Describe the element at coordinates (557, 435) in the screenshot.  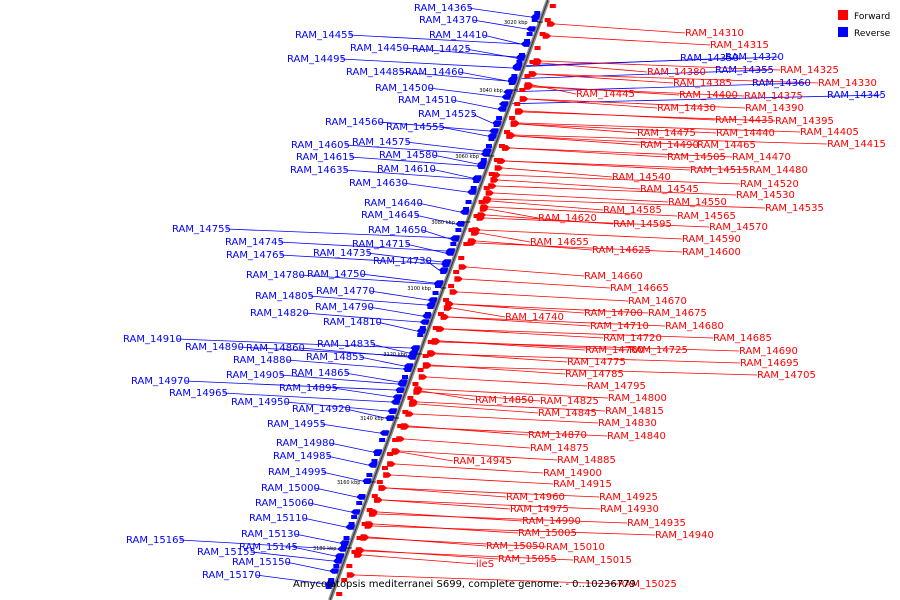
I see `gene-label-ram-14870: RAM_14870` at that location.